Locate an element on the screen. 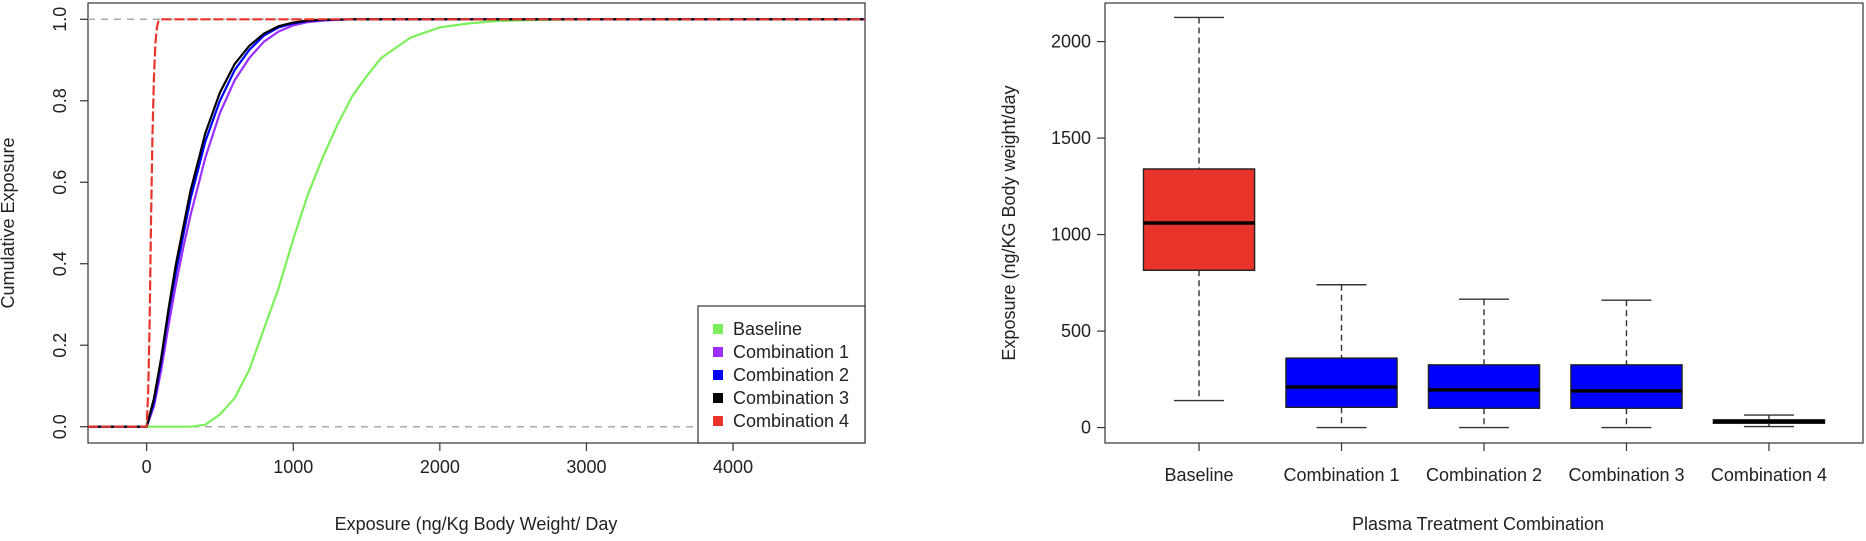 The height and width of the screenshot is (541, 1866). x-tick-label: Combination 3 is located at coordinates (1626, 475).